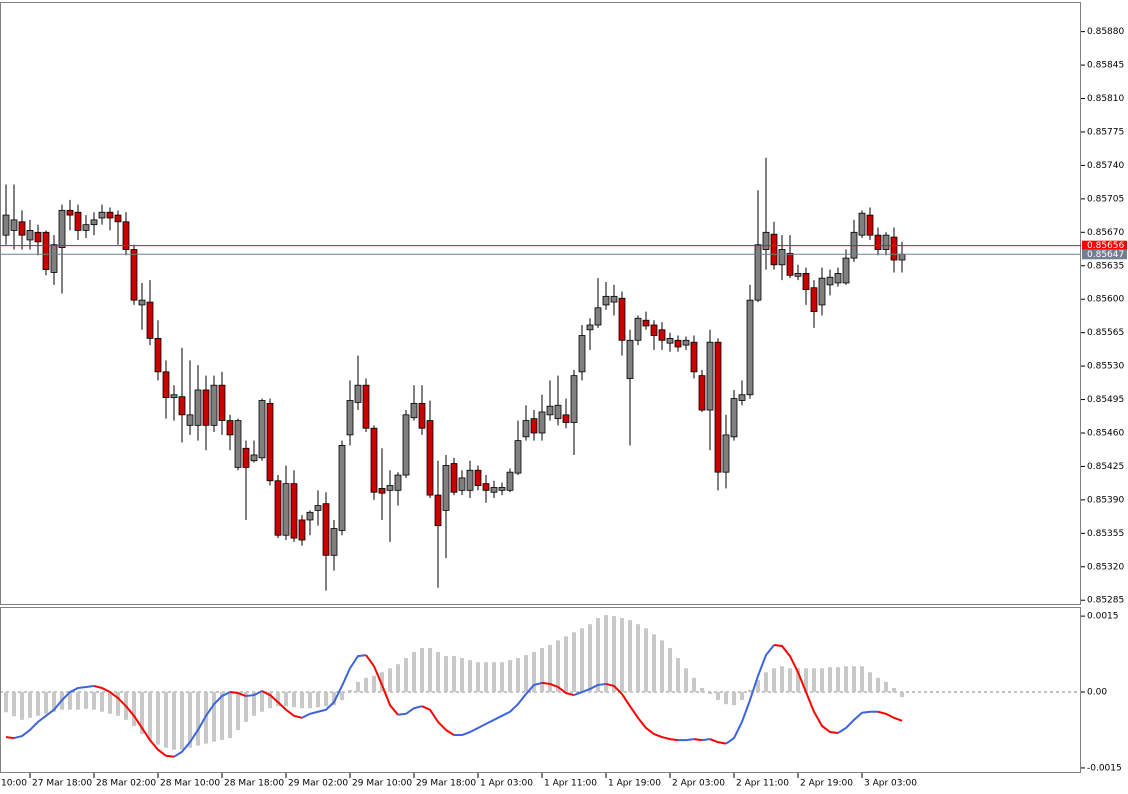  What do you see at coordinates (1105, 567) in the screenshot?
I see `y-tick-label: 0.85320` at bounding box center [1105, 567].